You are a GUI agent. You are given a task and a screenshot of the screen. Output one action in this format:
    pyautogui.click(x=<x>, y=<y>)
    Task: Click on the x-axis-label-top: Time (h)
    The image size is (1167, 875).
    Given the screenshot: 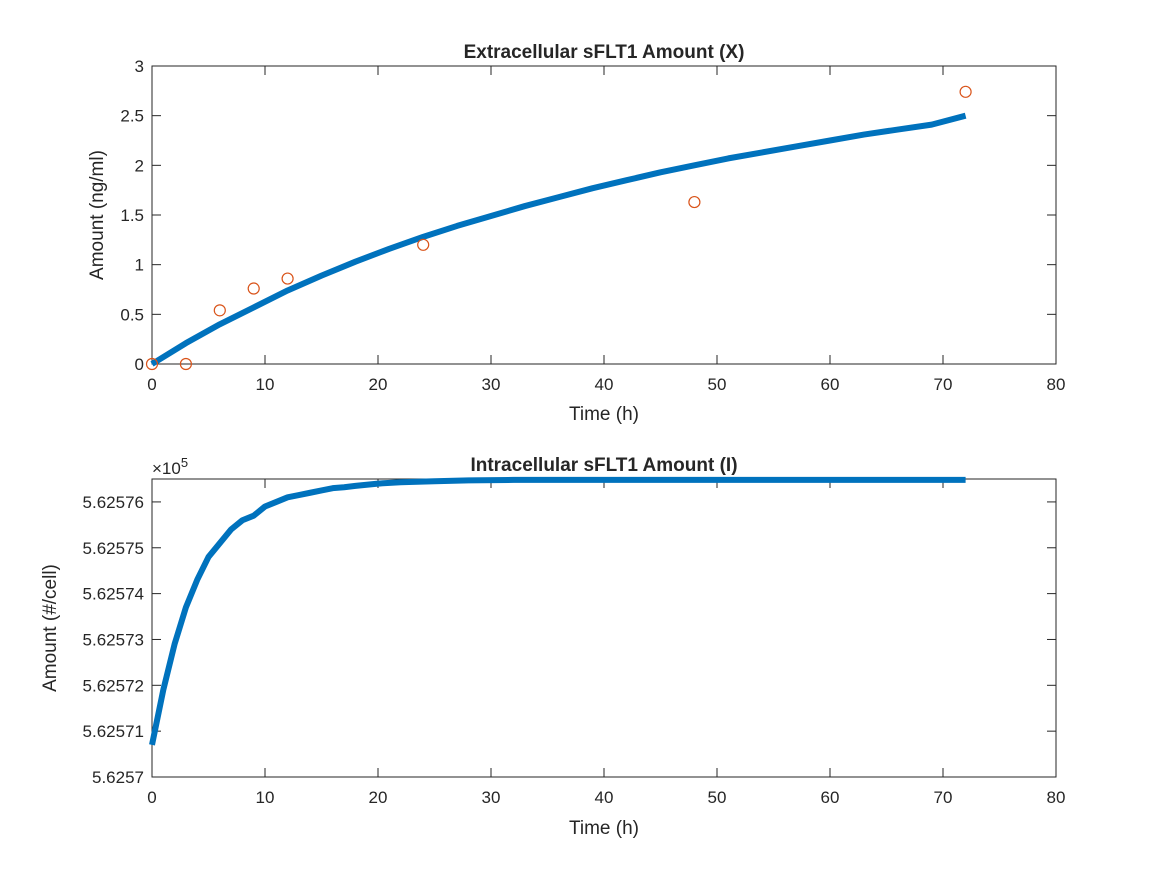 What is the action you would take?
    pyautogui.click(x=604, y=414)
    